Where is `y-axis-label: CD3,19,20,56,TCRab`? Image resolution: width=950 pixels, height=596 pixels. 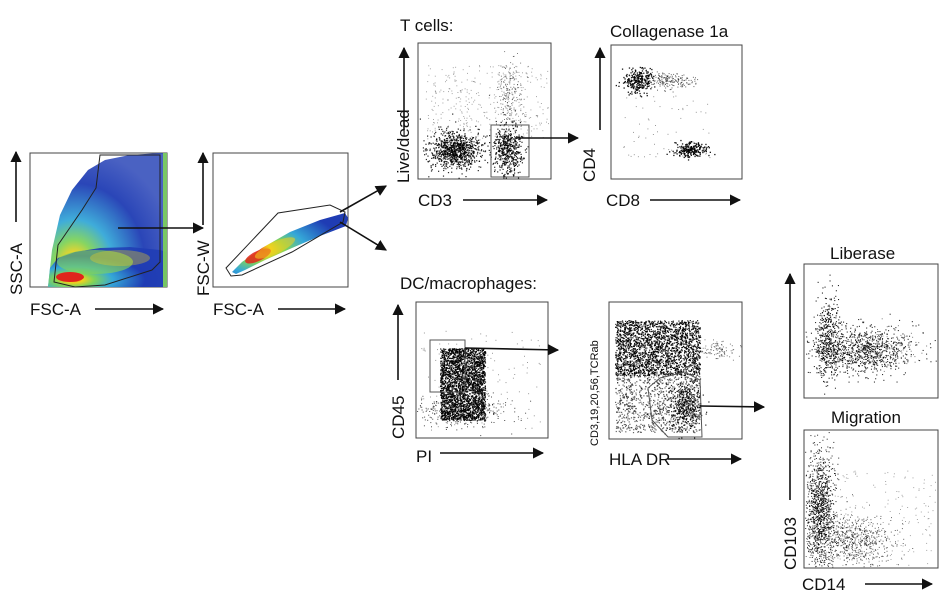 y-axis-label: CD3,19,20,56,TCRab is located at coordinates (595, 393).